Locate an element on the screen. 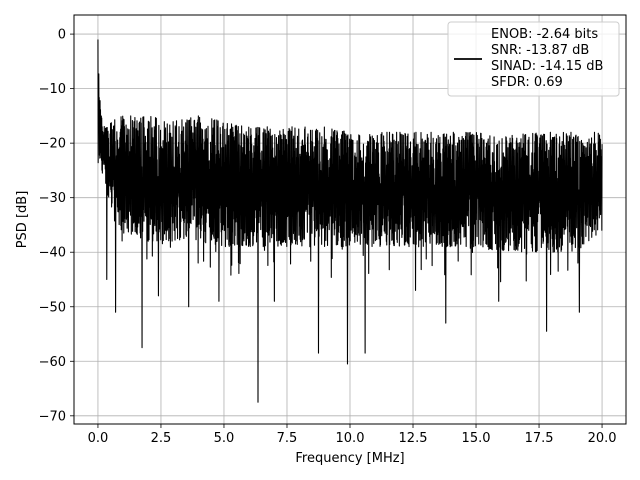 This screenshot has width=640, height=480. y-tick-label: −50 is located at coordinates (52, 307).